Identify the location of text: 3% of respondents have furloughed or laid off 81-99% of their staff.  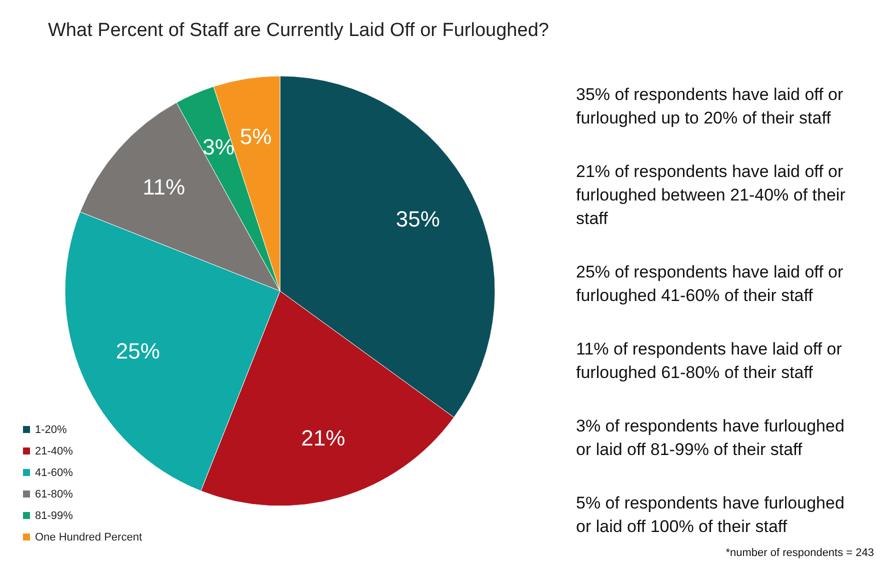
(710, 437).